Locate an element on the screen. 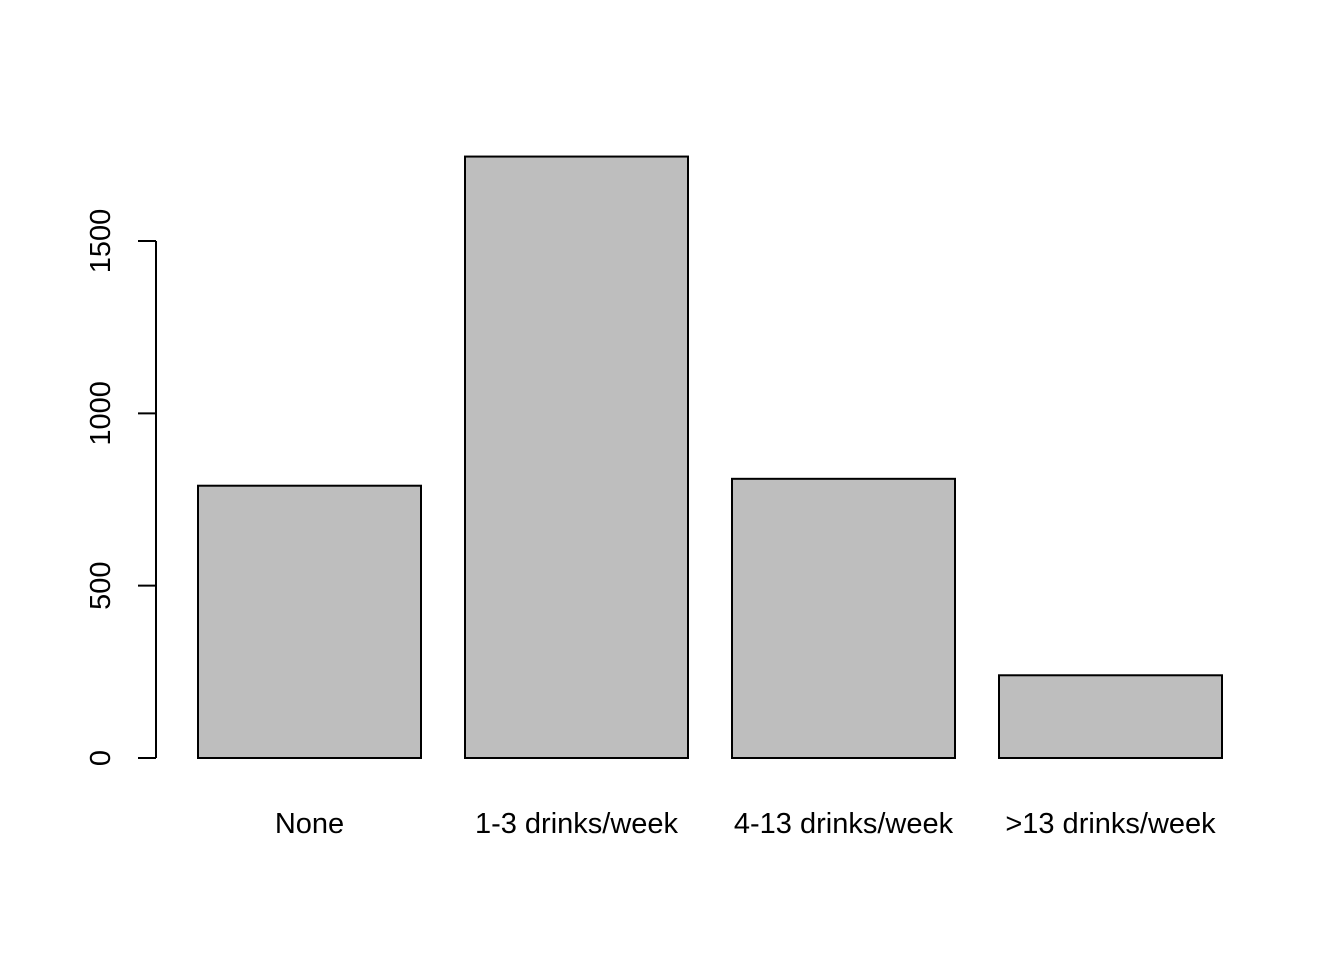 The width and height of the screenshot is (1344, 960). x-category-label: None is located at coordinates (309, 824).